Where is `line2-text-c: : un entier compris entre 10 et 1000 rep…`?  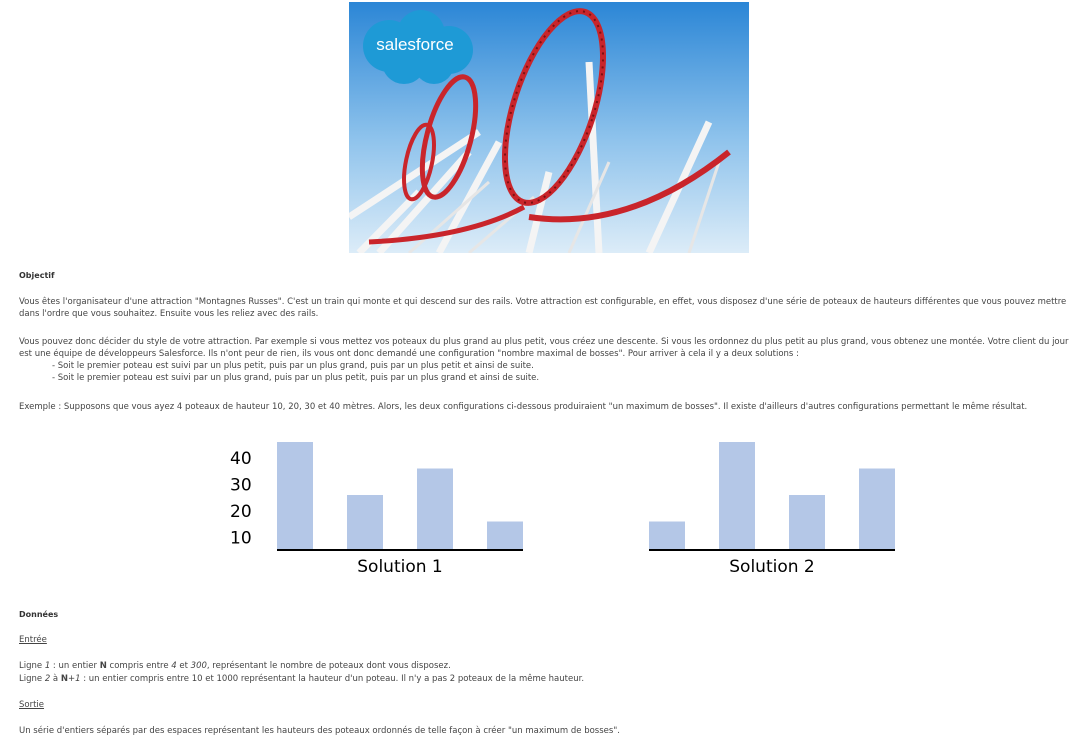
line2-text-c: : un entier compris entre 10 et 1000 rep… is located at coordinates (332, 679).